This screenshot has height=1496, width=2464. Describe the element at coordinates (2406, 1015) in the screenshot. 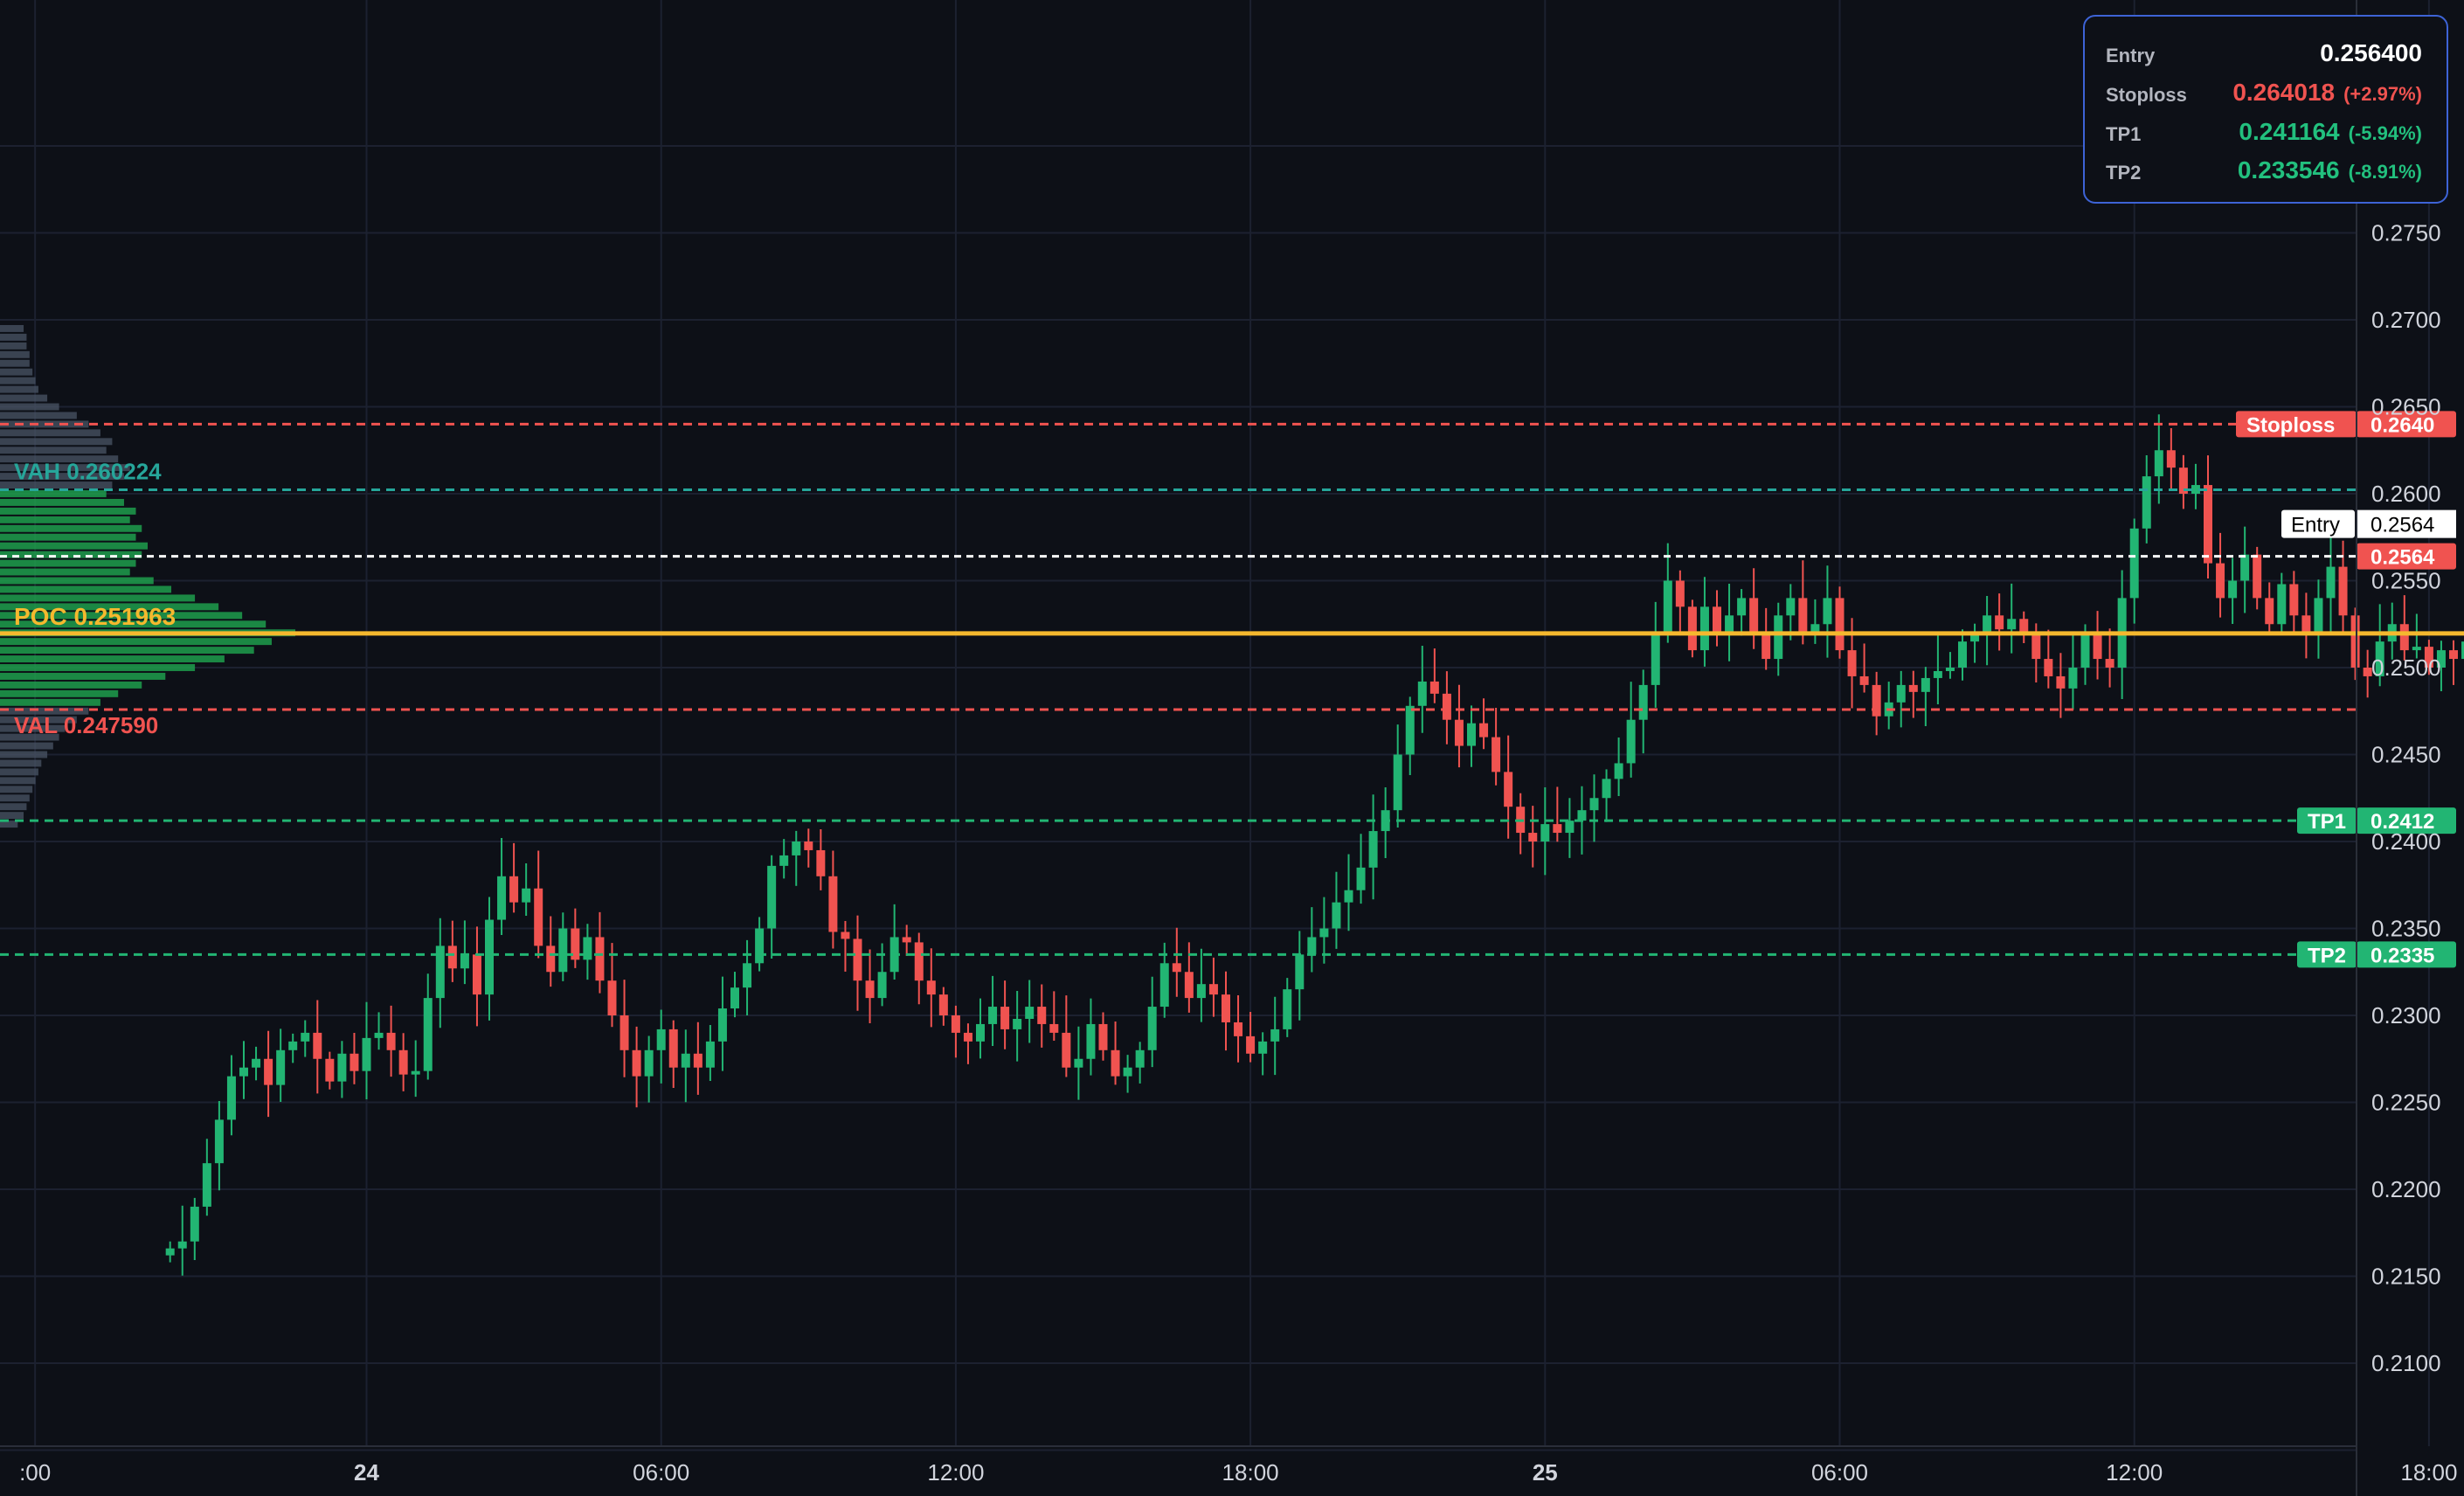

I see `y-tick-label: 0.2300` at that location.